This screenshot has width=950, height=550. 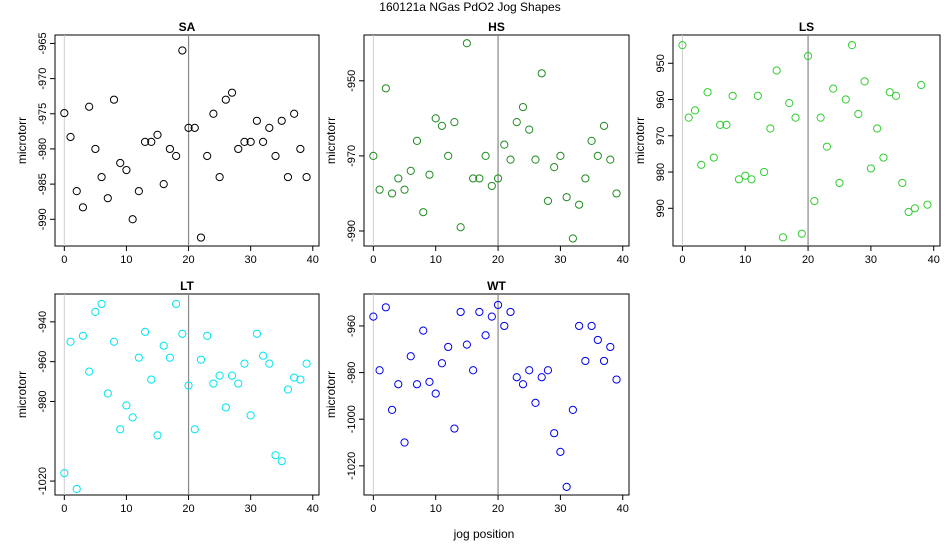 I want to click on y-tick-label: -1000, so click(x=352, y=419).